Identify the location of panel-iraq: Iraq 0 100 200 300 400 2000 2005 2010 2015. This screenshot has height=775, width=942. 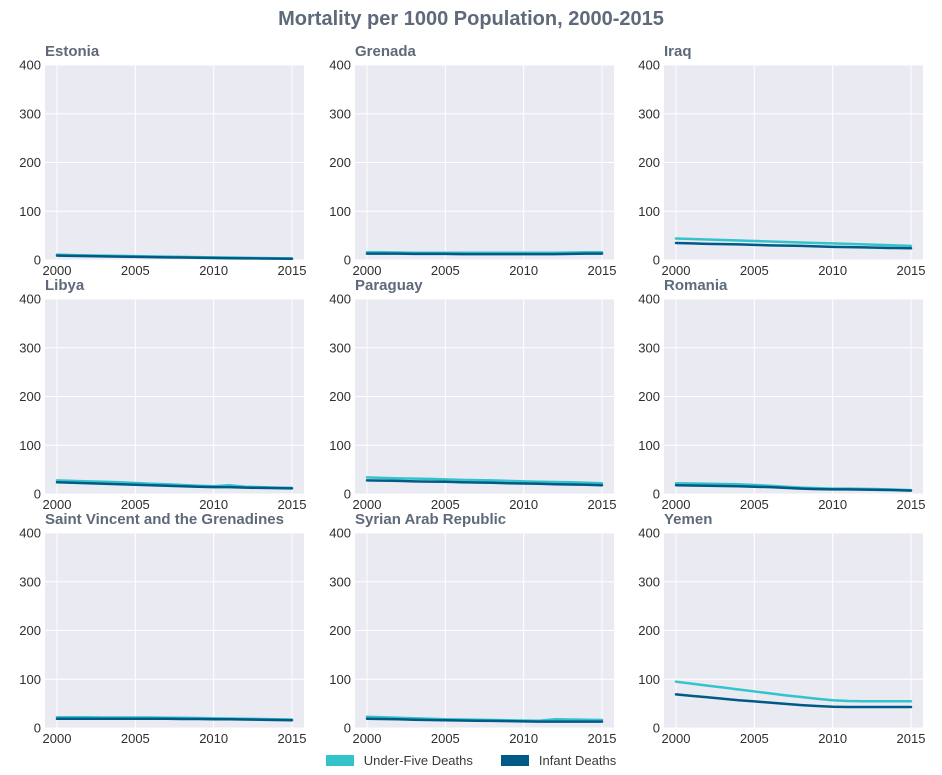
(781, 160).